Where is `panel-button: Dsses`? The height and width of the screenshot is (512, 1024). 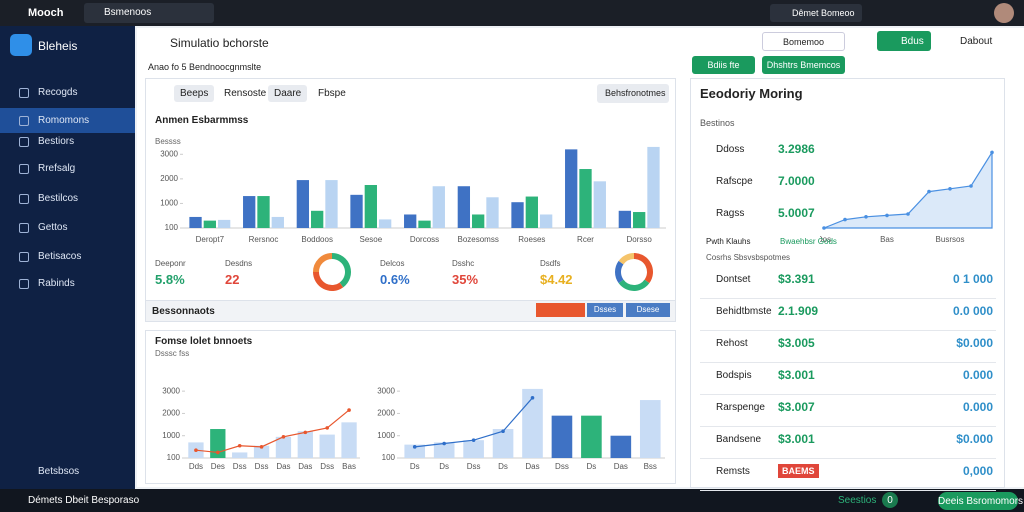
panel-button: Dsses is located at coordinates (605, 310).